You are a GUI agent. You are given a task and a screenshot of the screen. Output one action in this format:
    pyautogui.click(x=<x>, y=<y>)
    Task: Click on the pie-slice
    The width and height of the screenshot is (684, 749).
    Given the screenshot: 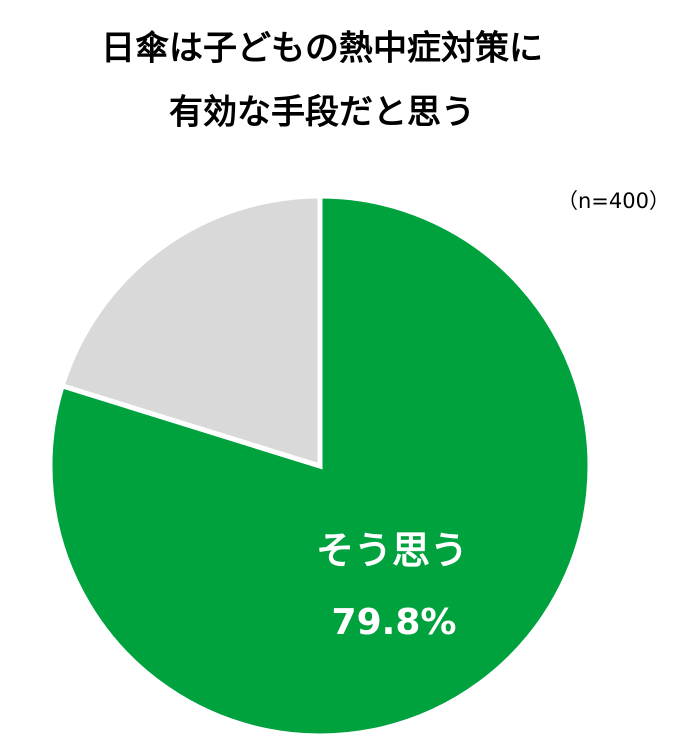 What is the action you would take?
    pyautogui.click(x=191, y=331)
    